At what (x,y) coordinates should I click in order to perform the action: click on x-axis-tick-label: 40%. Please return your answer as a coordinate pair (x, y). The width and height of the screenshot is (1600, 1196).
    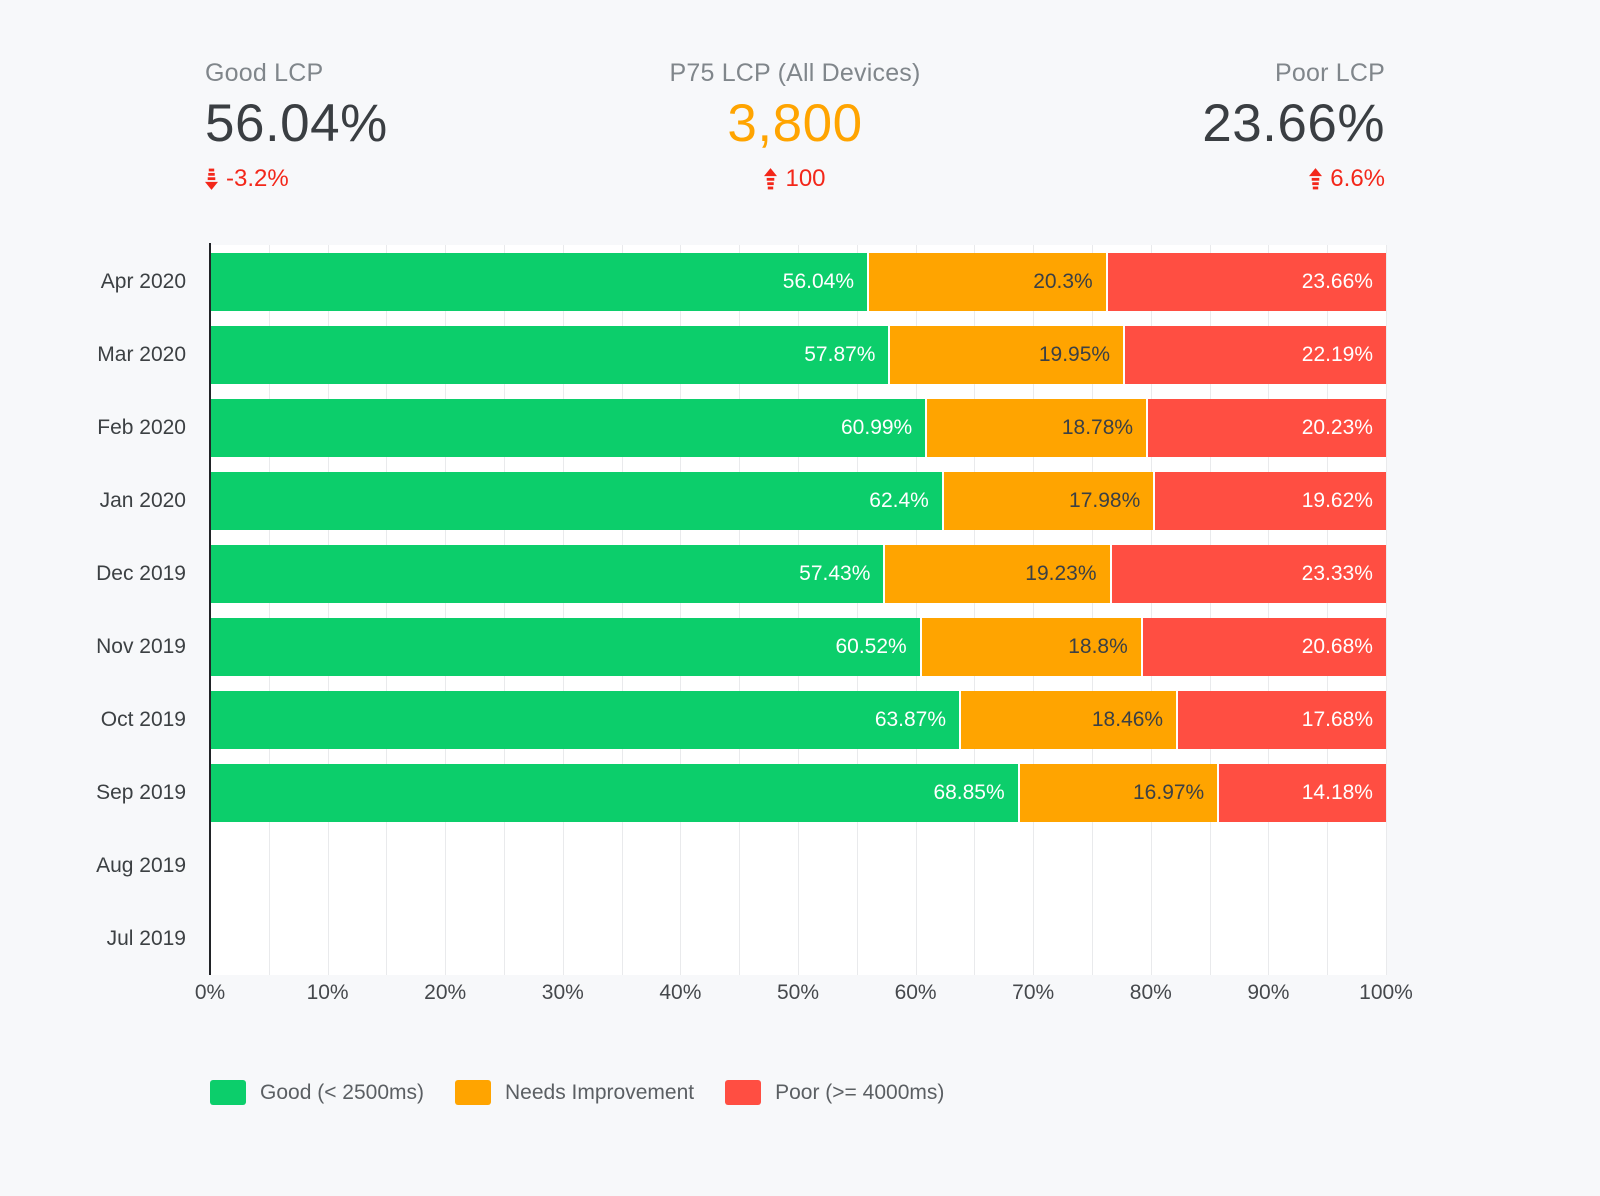
    Looking at the image, I should click on (680, 992).